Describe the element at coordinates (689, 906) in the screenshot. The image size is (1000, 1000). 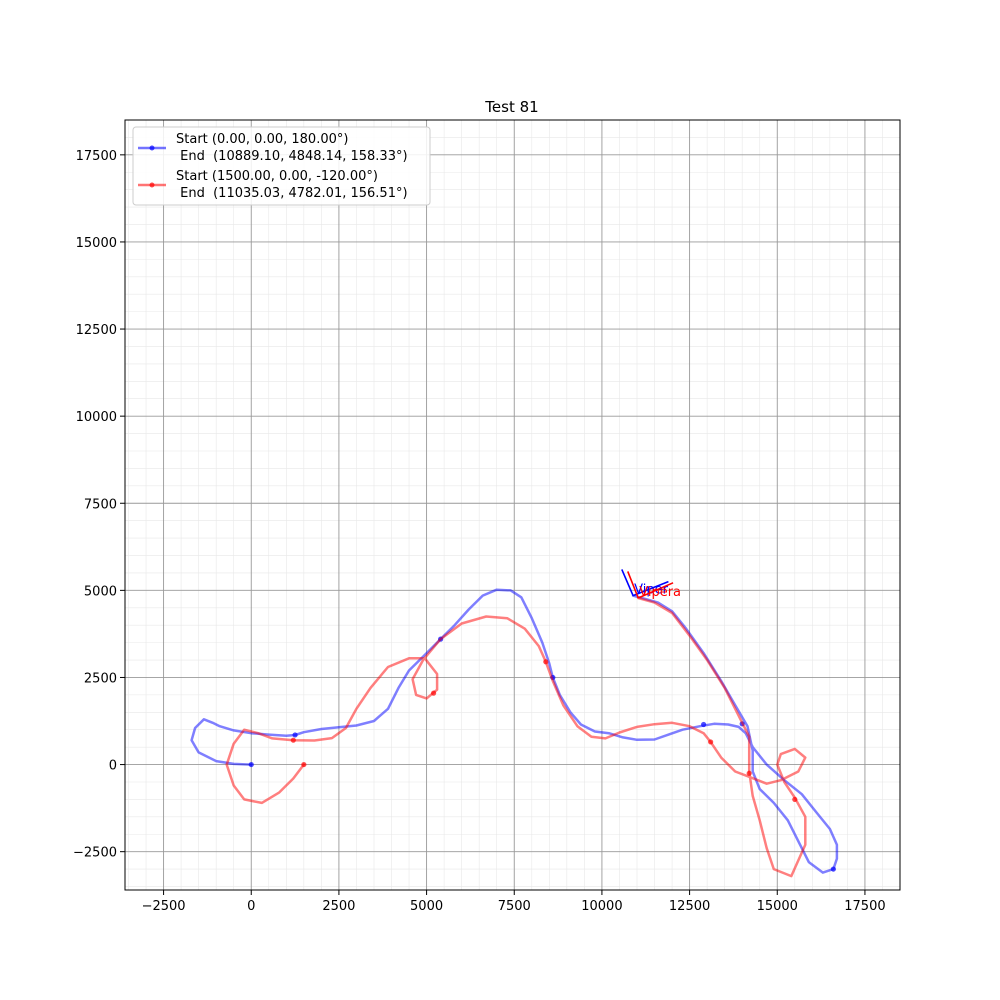
I see `x-tick-label: 12500` at that location.